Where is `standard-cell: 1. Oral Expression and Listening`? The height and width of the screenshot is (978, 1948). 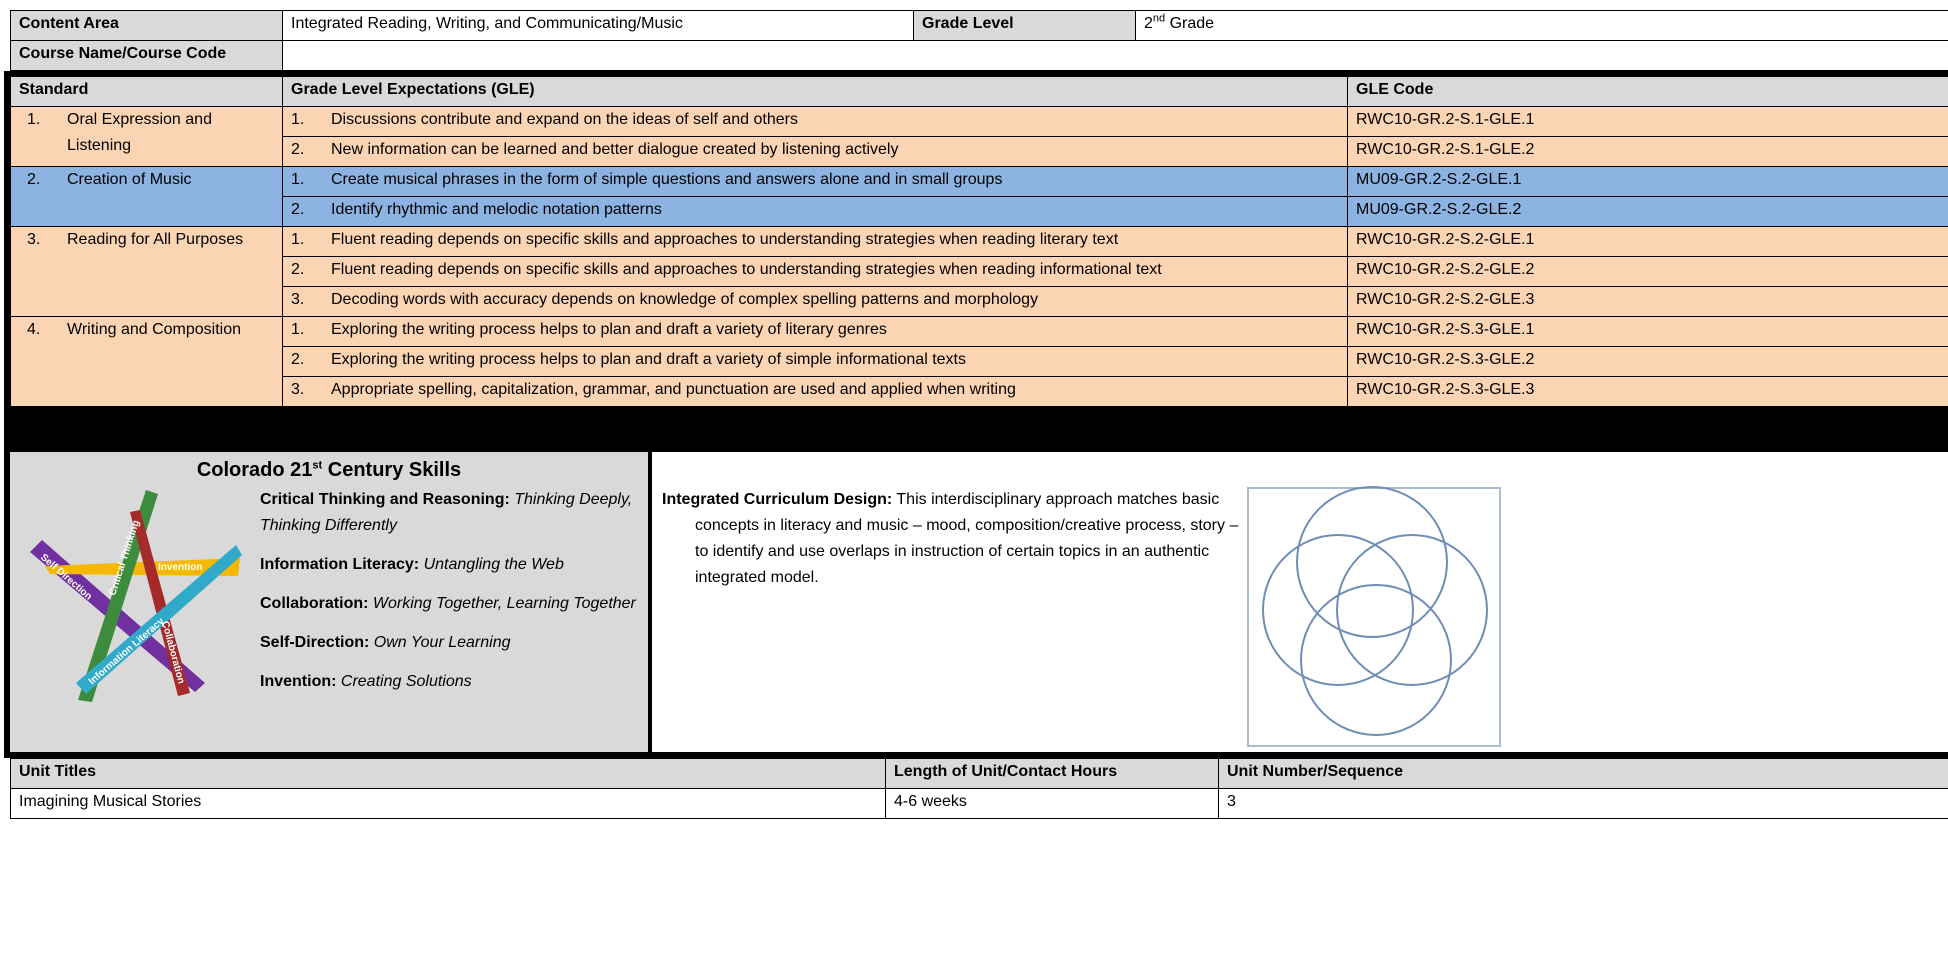
standard-cell: 1. Oral Expression and Listening is located at coordinates (146, 136).